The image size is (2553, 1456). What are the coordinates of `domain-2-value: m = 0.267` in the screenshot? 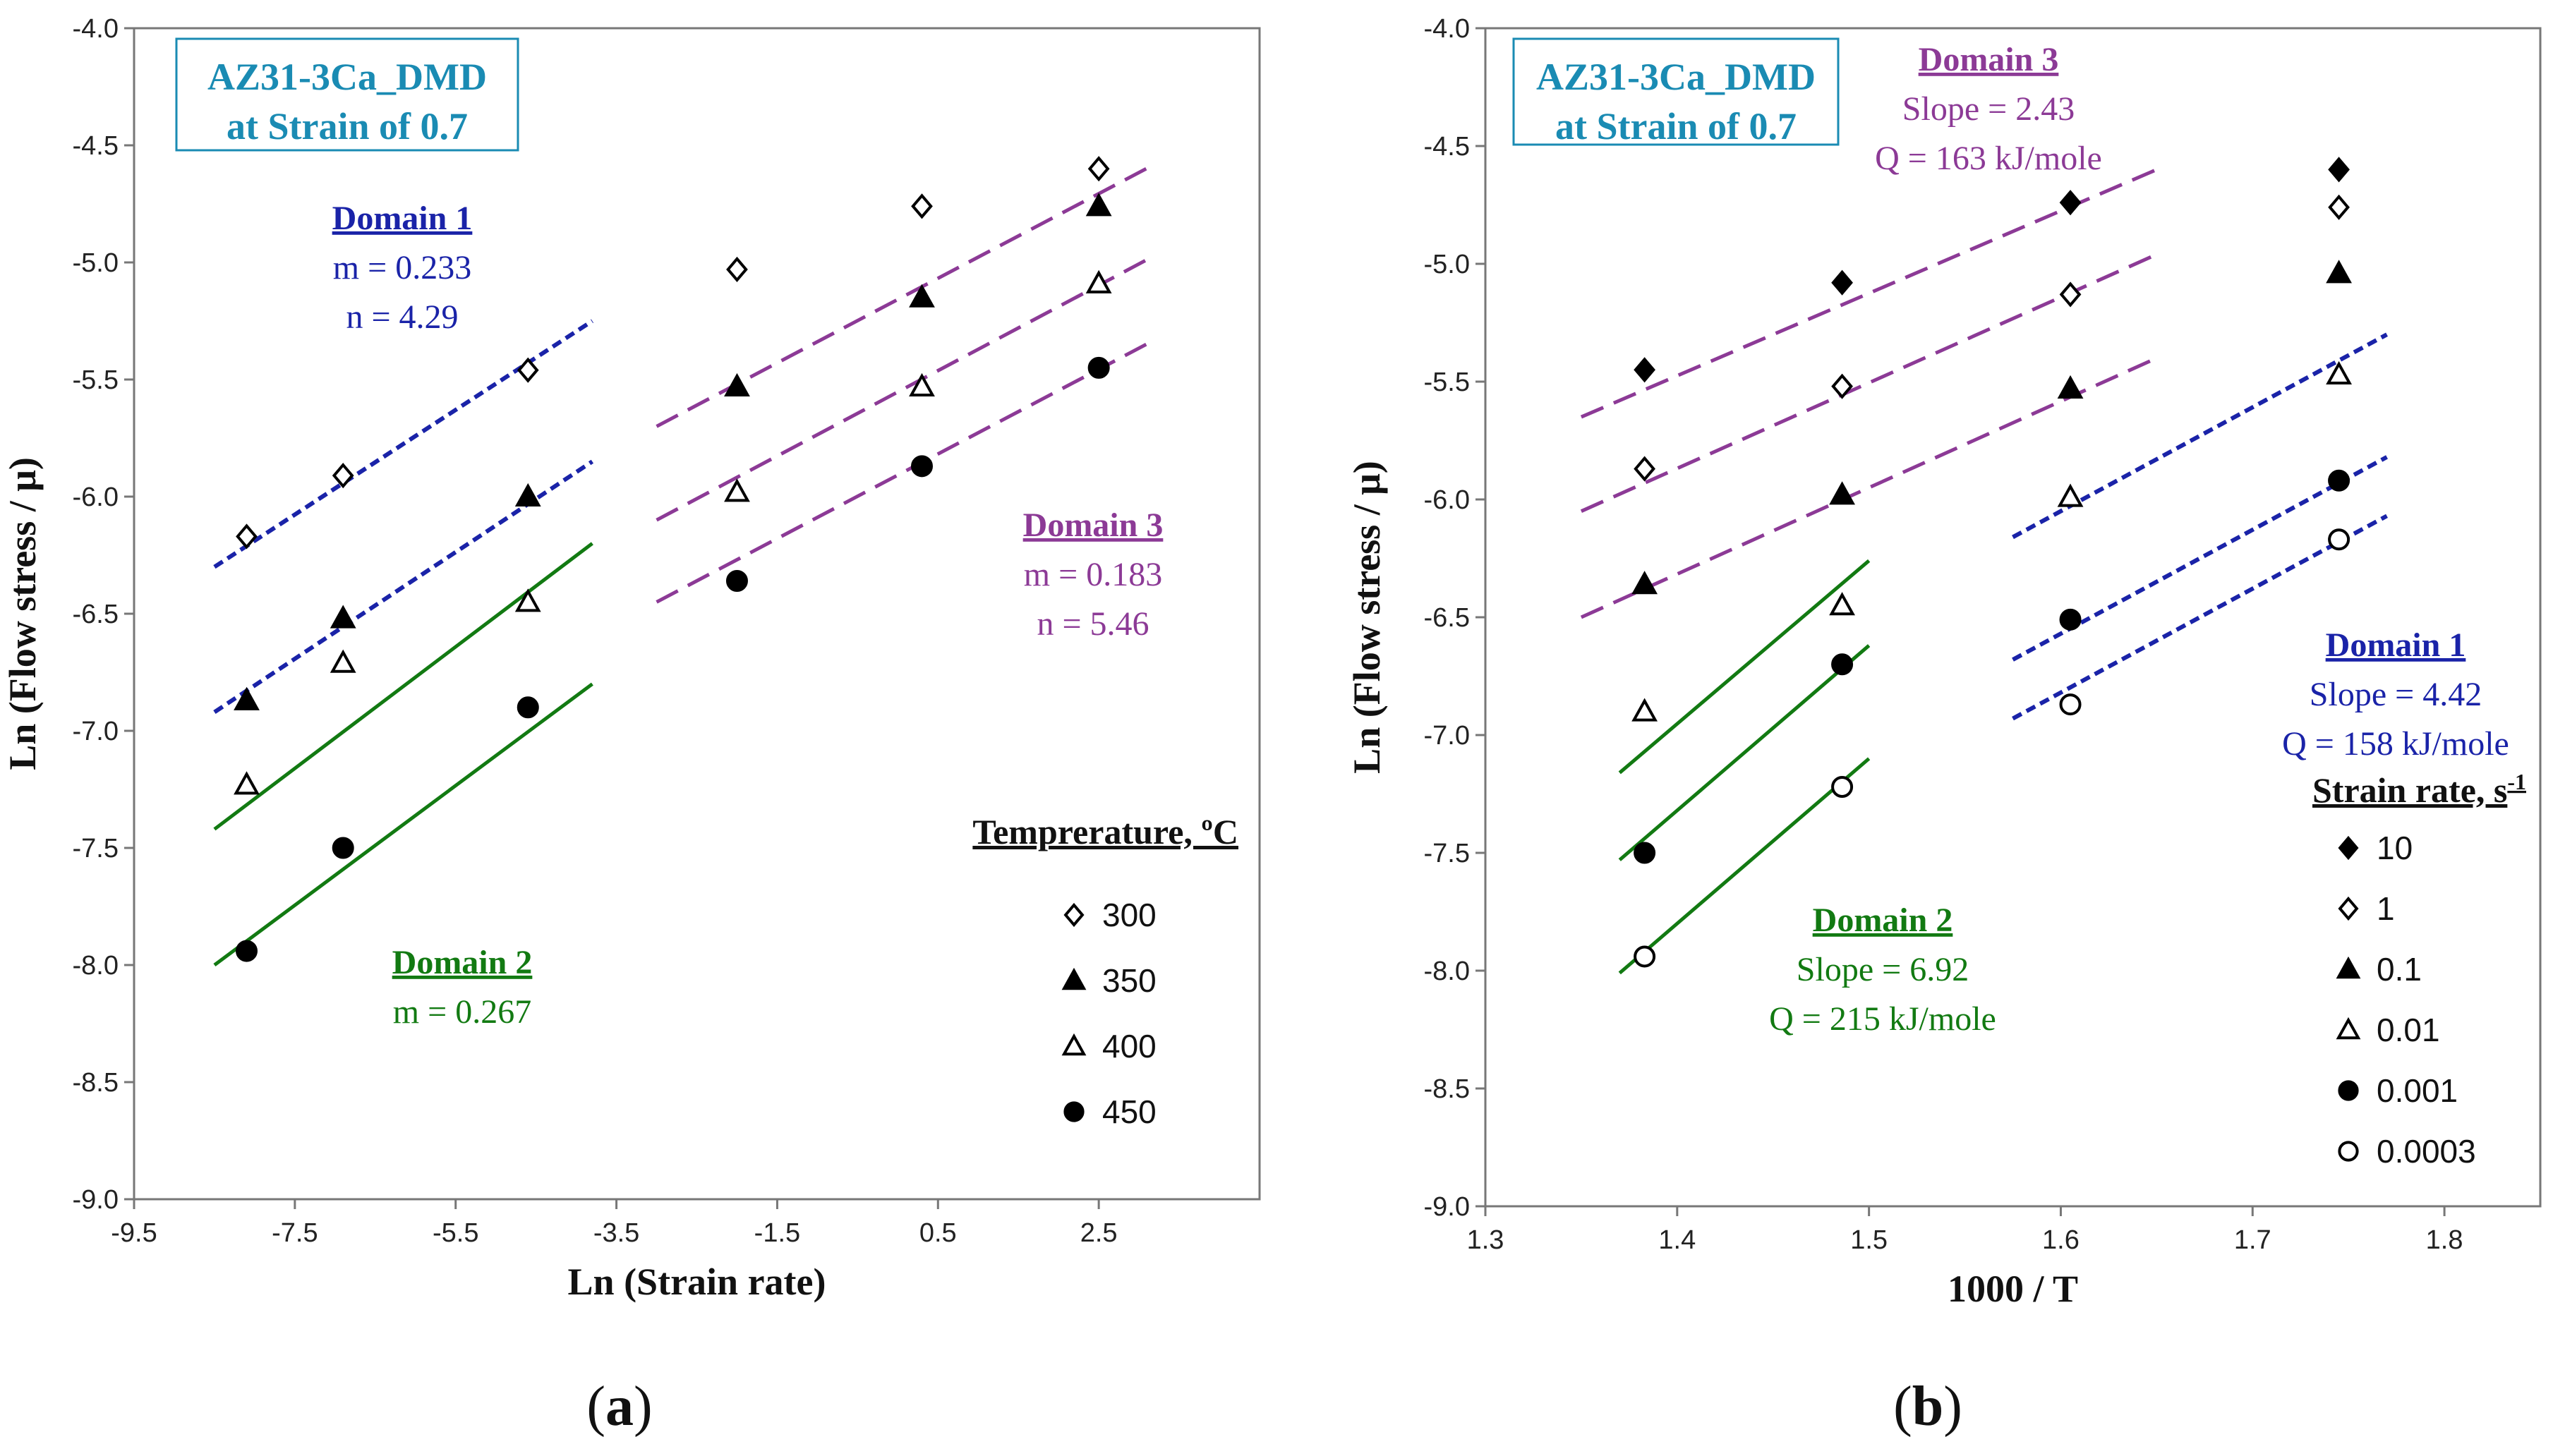 It's located at (462, 1012).